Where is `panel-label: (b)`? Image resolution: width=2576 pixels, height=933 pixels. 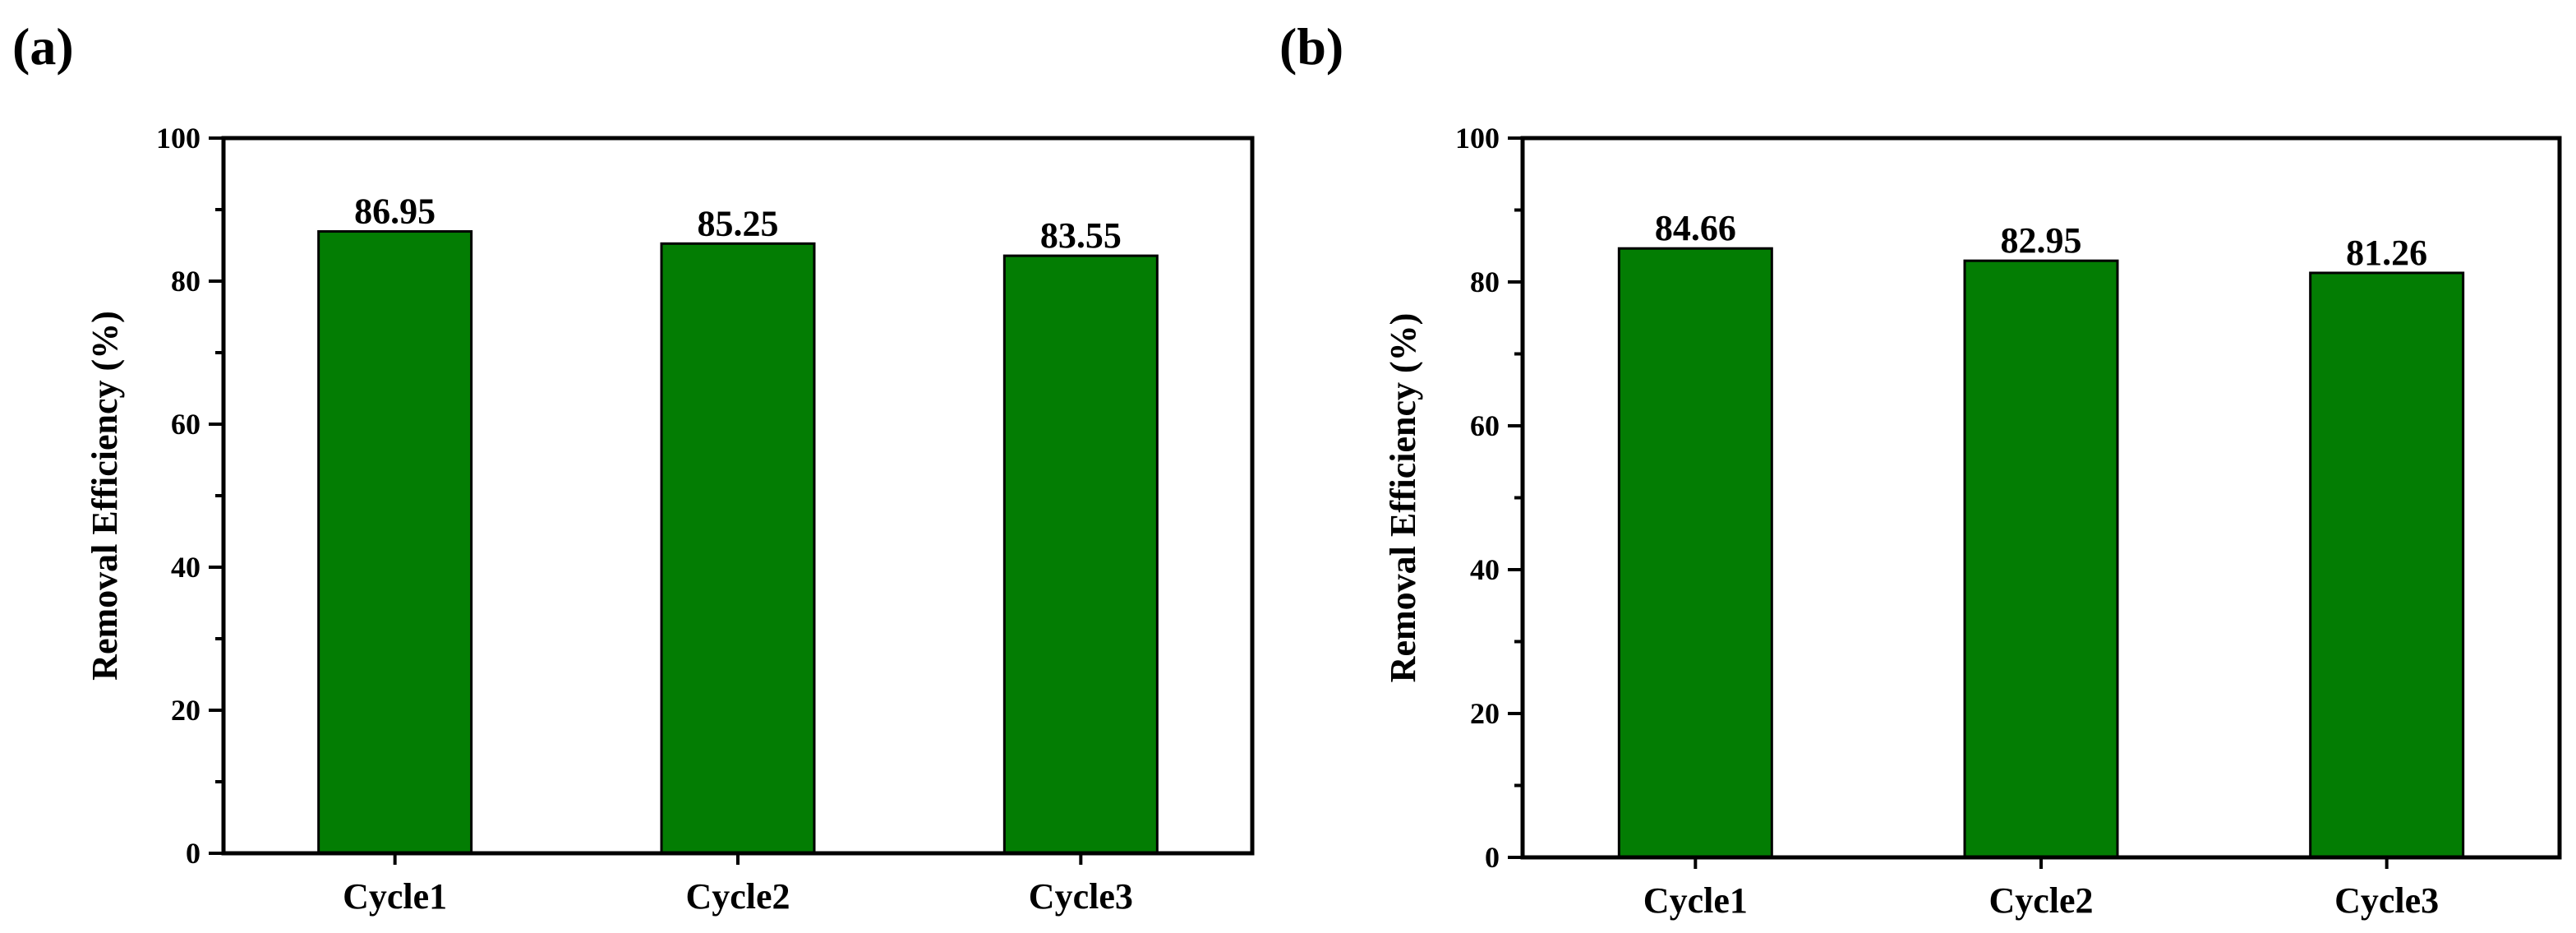 panel-label: (b) is located at coordinates (1311, 46).